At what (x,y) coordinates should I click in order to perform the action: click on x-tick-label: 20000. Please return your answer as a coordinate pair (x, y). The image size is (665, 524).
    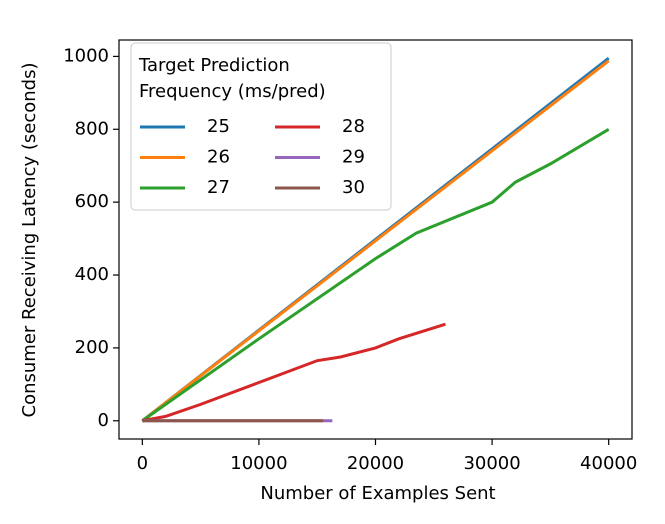
    Looking at the image, I should click on (375, 463).